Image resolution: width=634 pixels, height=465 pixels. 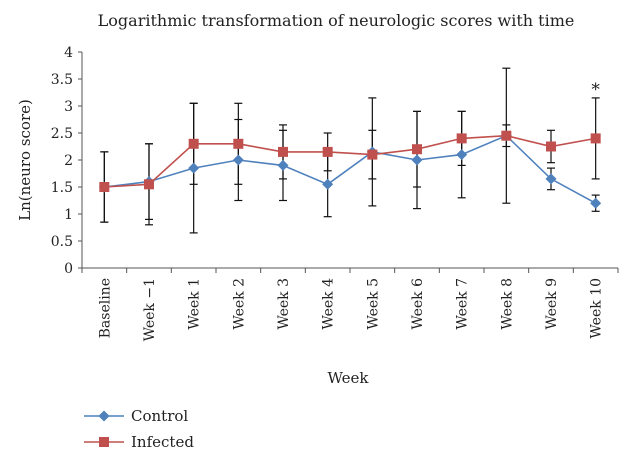 I want to click on legend: Control Infected, so click(x=139, y=429).